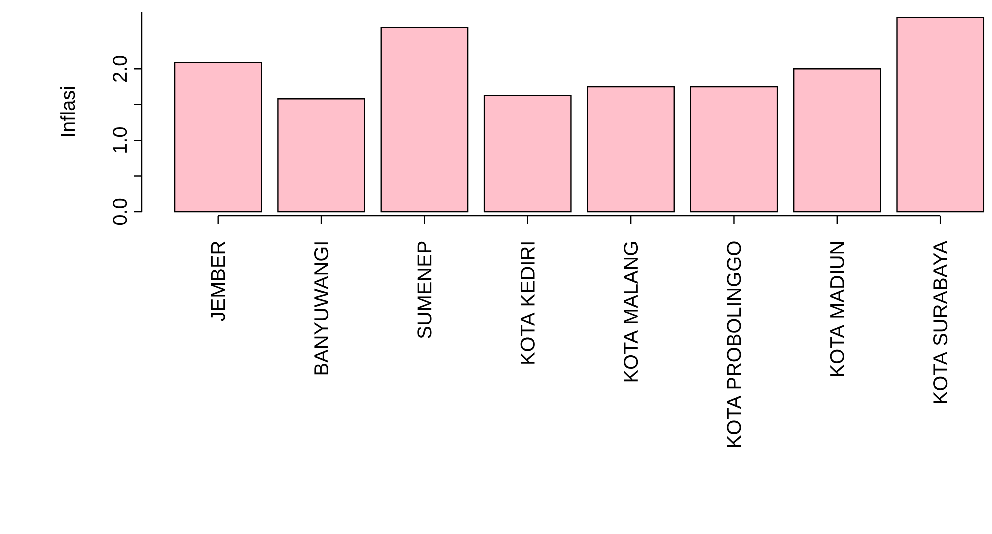  I want to click on x-tick-label: BANYUWANGI, so click(321, 308).